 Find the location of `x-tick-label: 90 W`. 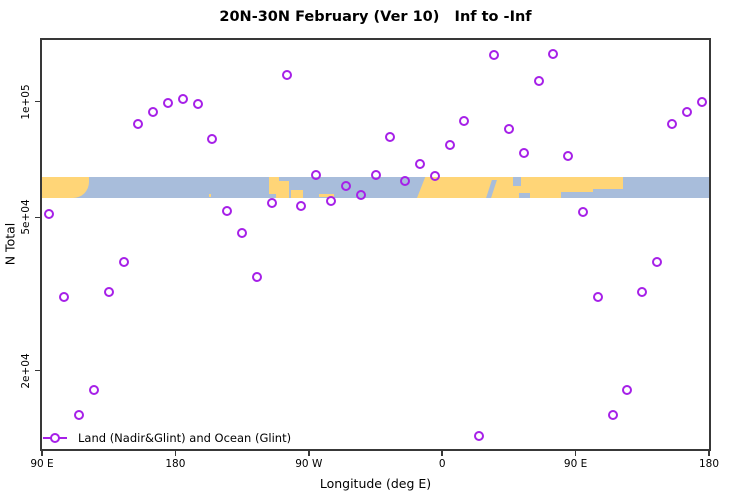

x-tick-label: 90 W is located at coordinates (309, 464).